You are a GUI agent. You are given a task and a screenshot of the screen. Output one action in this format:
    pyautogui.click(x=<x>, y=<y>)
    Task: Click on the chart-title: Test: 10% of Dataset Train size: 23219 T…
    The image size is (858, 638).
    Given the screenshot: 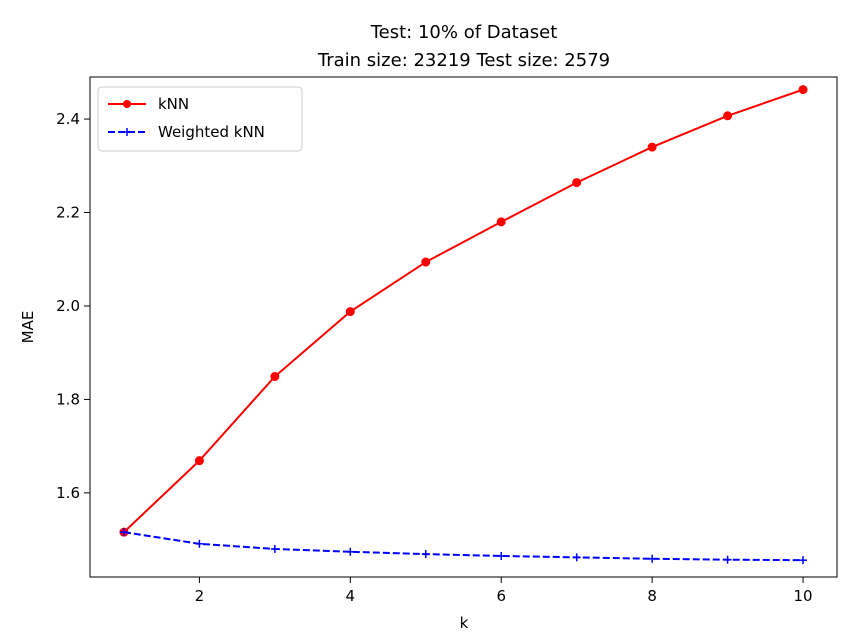 What is the action you would take?
    pyautogui.click(x=463, y=46)
    